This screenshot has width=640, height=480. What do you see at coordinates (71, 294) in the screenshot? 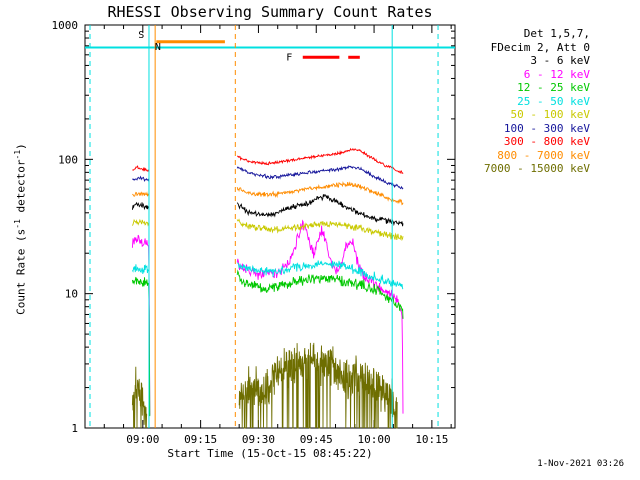
I see `y-tick-label: 10` at bounding box center [71, 294].